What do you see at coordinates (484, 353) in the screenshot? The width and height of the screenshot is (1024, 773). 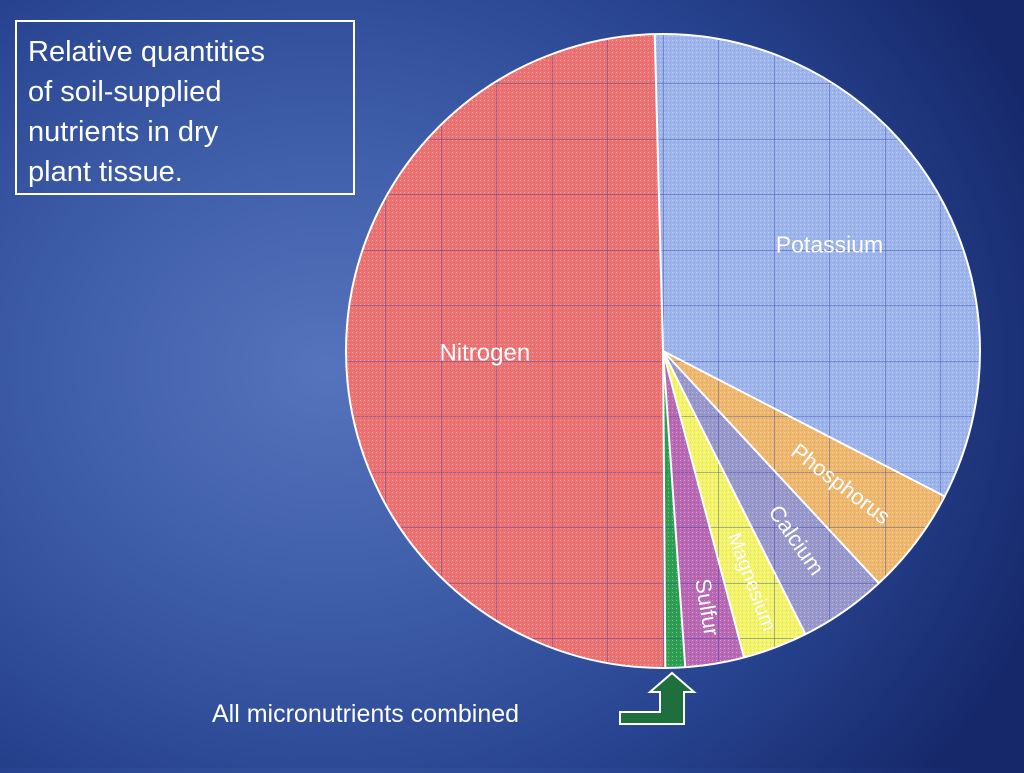 I see `slice-label-nitrogen: Nitrogen` at bounding box center [484, 353].